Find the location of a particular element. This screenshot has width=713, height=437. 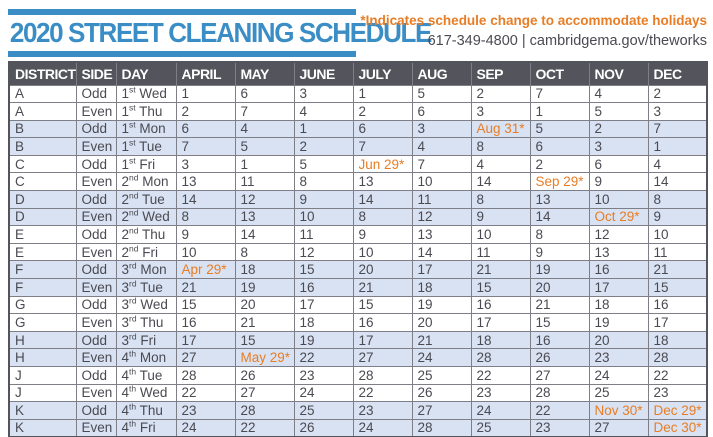

district-cell: J is located at coordinates (42, 393).